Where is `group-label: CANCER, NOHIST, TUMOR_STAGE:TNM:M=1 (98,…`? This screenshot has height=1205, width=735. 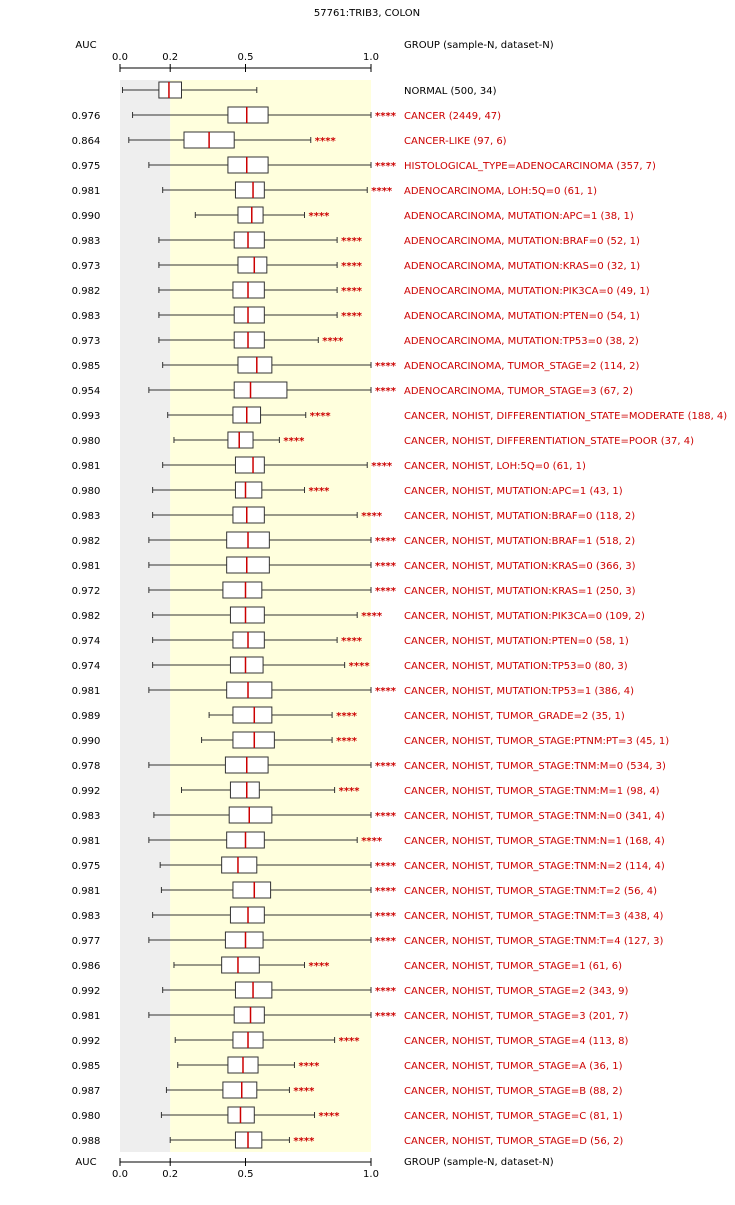
group-label: CANCER, NOHIST, TUMOR_STAGE:TNM:M=1 (98,… is located at coordinates (532, 791).